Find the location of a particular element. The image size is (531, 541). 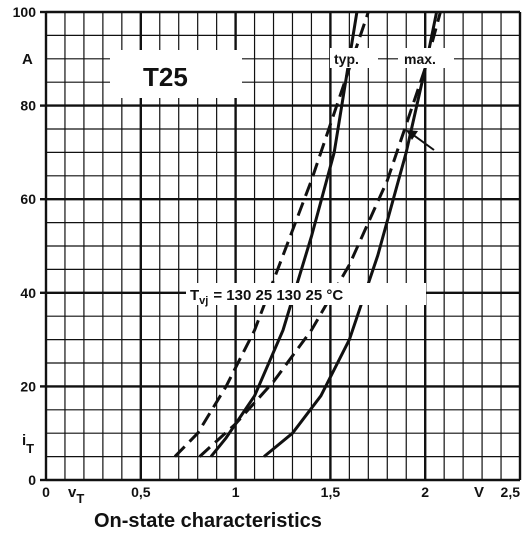

x-tick-label: 2,5 is located at coordinates (511, 492).